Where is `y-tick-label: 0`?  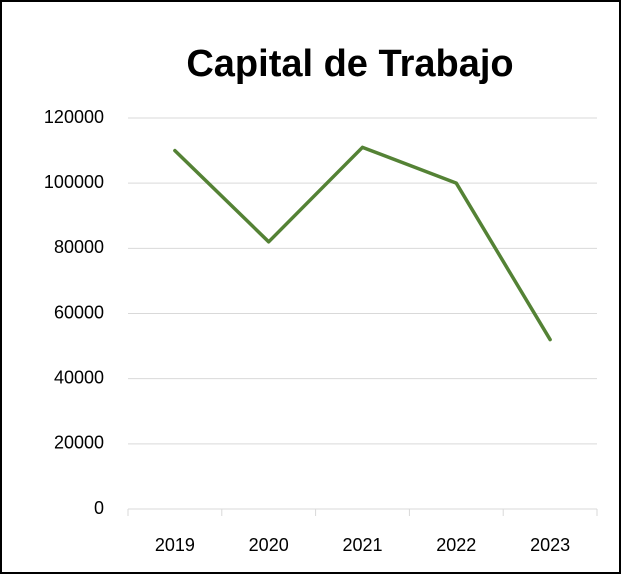
y-tick-label: 0 is located at coordinates (99, 508).